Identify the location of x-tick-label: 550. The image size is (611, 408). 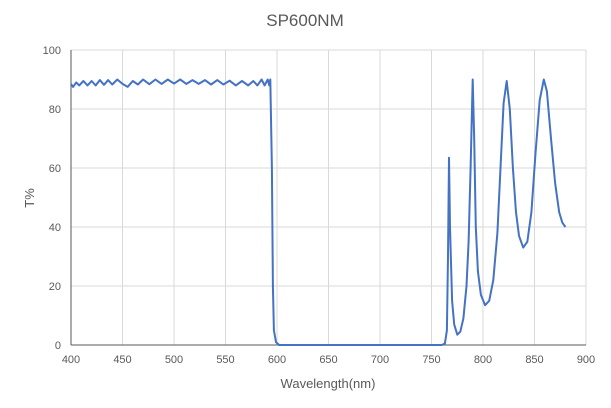
(225, 360).